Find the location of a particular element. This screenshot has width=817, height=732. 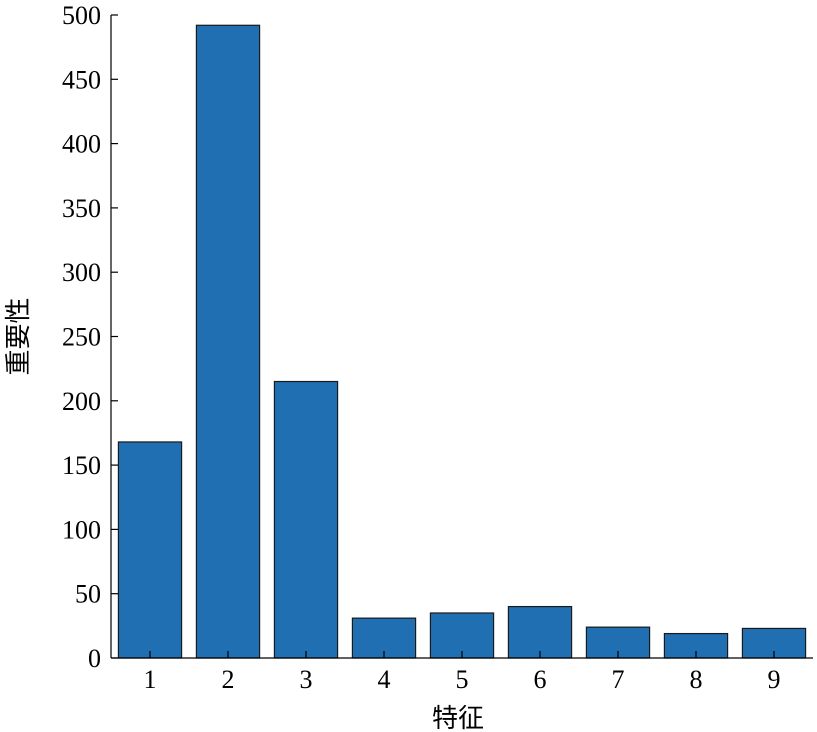

y-axis-title: 重要性 is located at coordinates (19, 336).